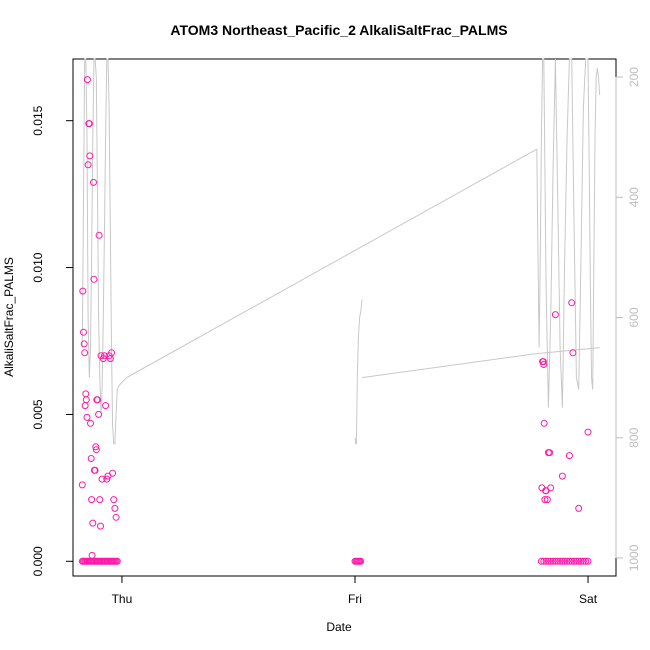 This screenshot has width=650, height=650. What do you see at coordinates (355, 599) in the screenshot?
I see `x-tick-label: Fri` at bounding box center [355, 599].